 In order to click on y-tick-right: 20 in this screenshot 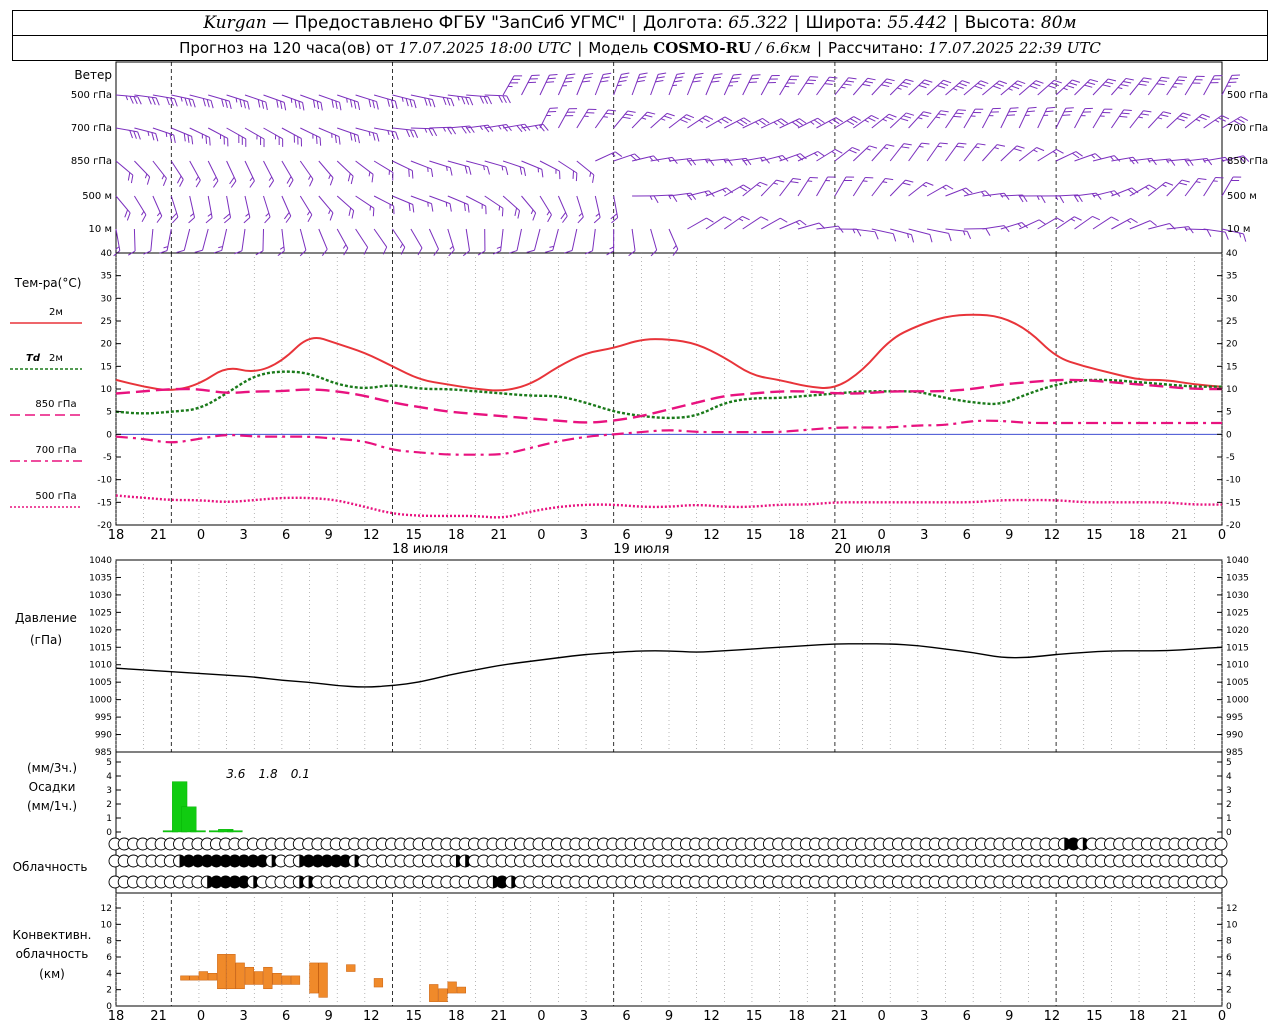, I will do `click(1232, 345)`.